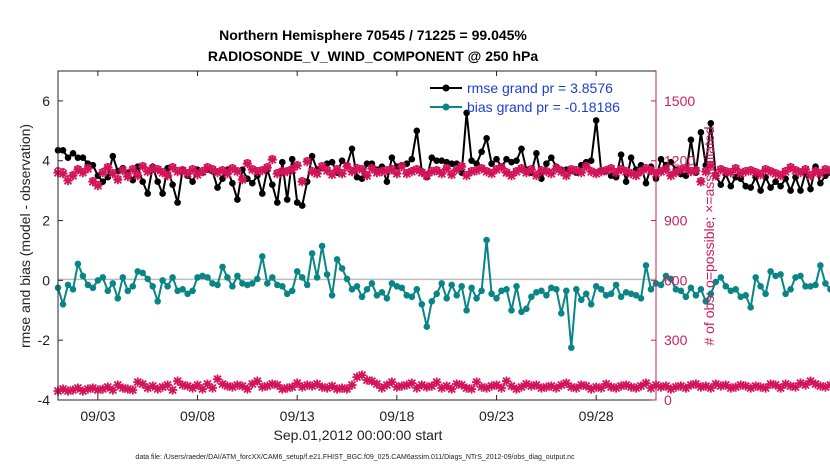 The width and height of the screenshot is (830, 470). What do you see at coordinates (46, 280) in the screenshot?
I see `y-tick-label: 0` at bounding box center [46, 280].